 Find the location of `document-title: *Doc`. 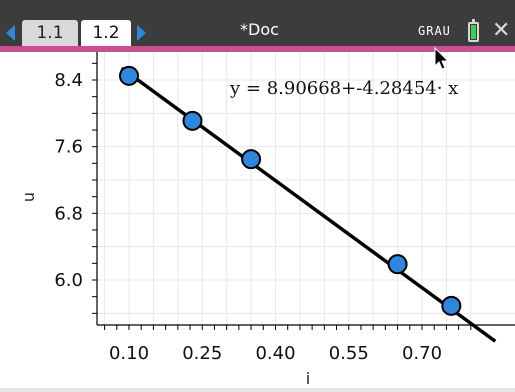

document-title: *Doc is located at coordinates (259, 29).